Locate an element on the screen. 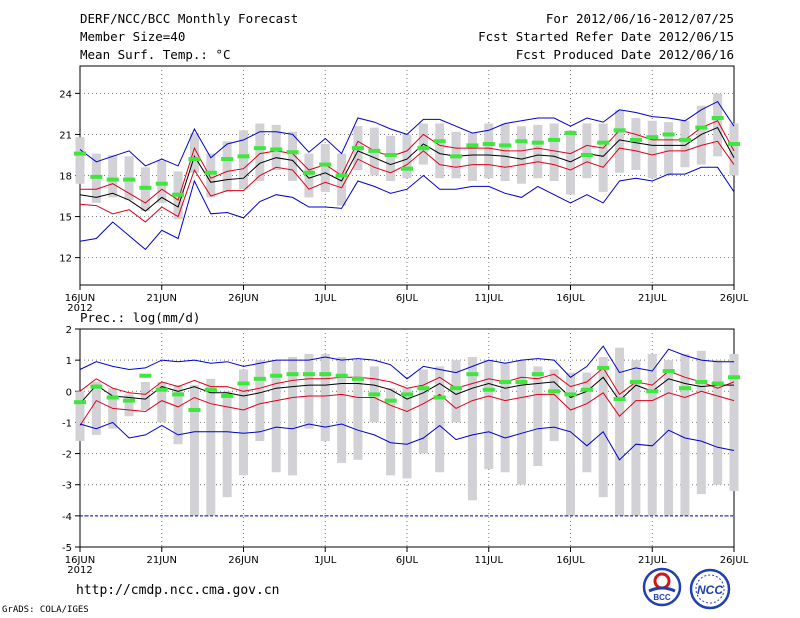  bcc-logo-text: BCC is located at coordinates (662, 597).